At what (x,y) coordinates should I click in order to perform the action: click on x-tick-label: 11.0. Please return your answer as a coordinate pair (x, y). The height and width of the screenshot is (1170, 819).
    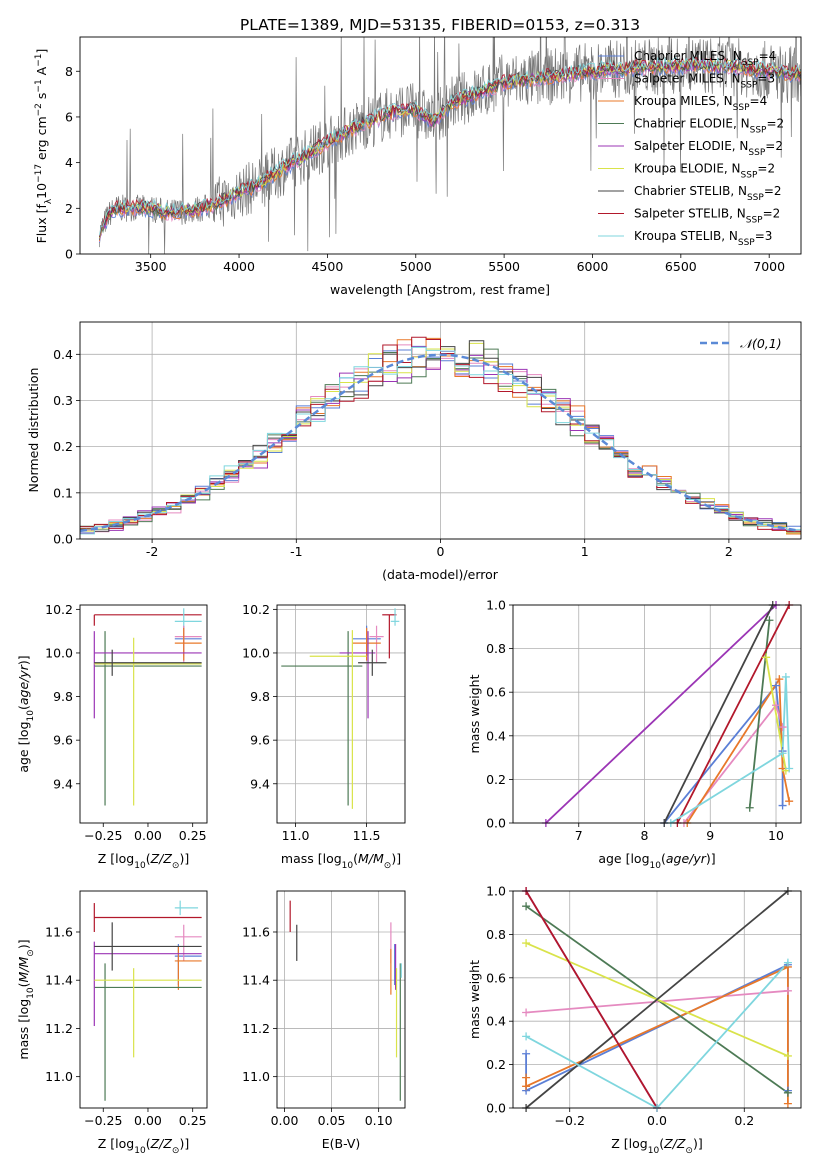
    Looking at the image, I should click on (296, 835).